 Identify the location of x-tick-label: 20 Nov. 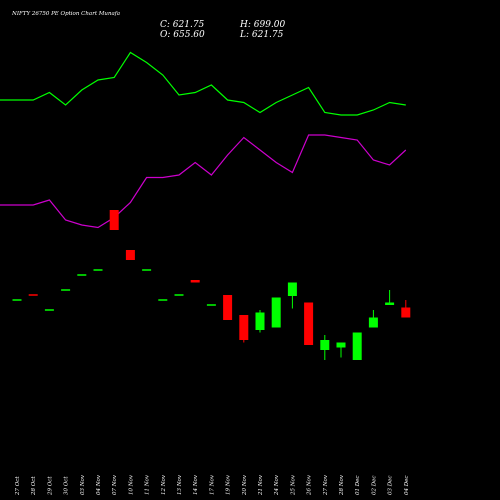
(245, 485).